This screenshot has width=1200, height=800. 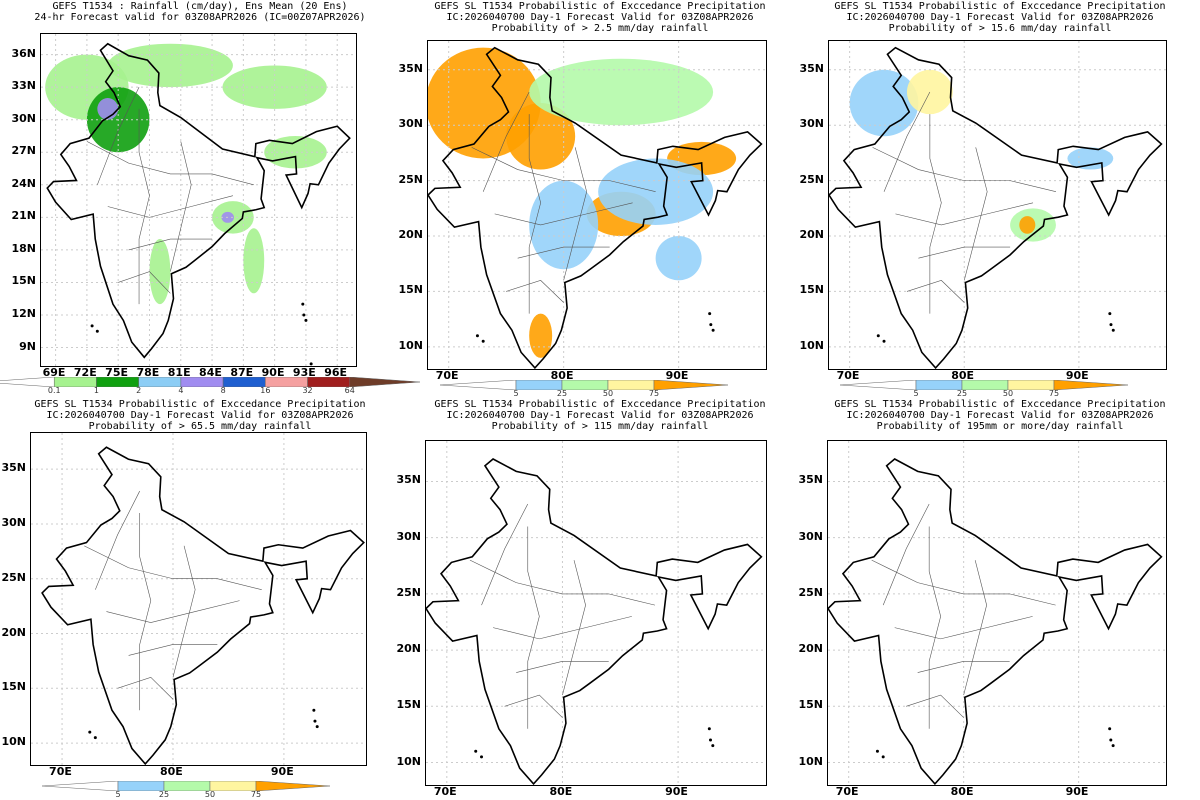 What do you see at coordinates (23, 313) in the screenshot?
I see `lat-tick-label: 12N` at bounding box center [23, 313].